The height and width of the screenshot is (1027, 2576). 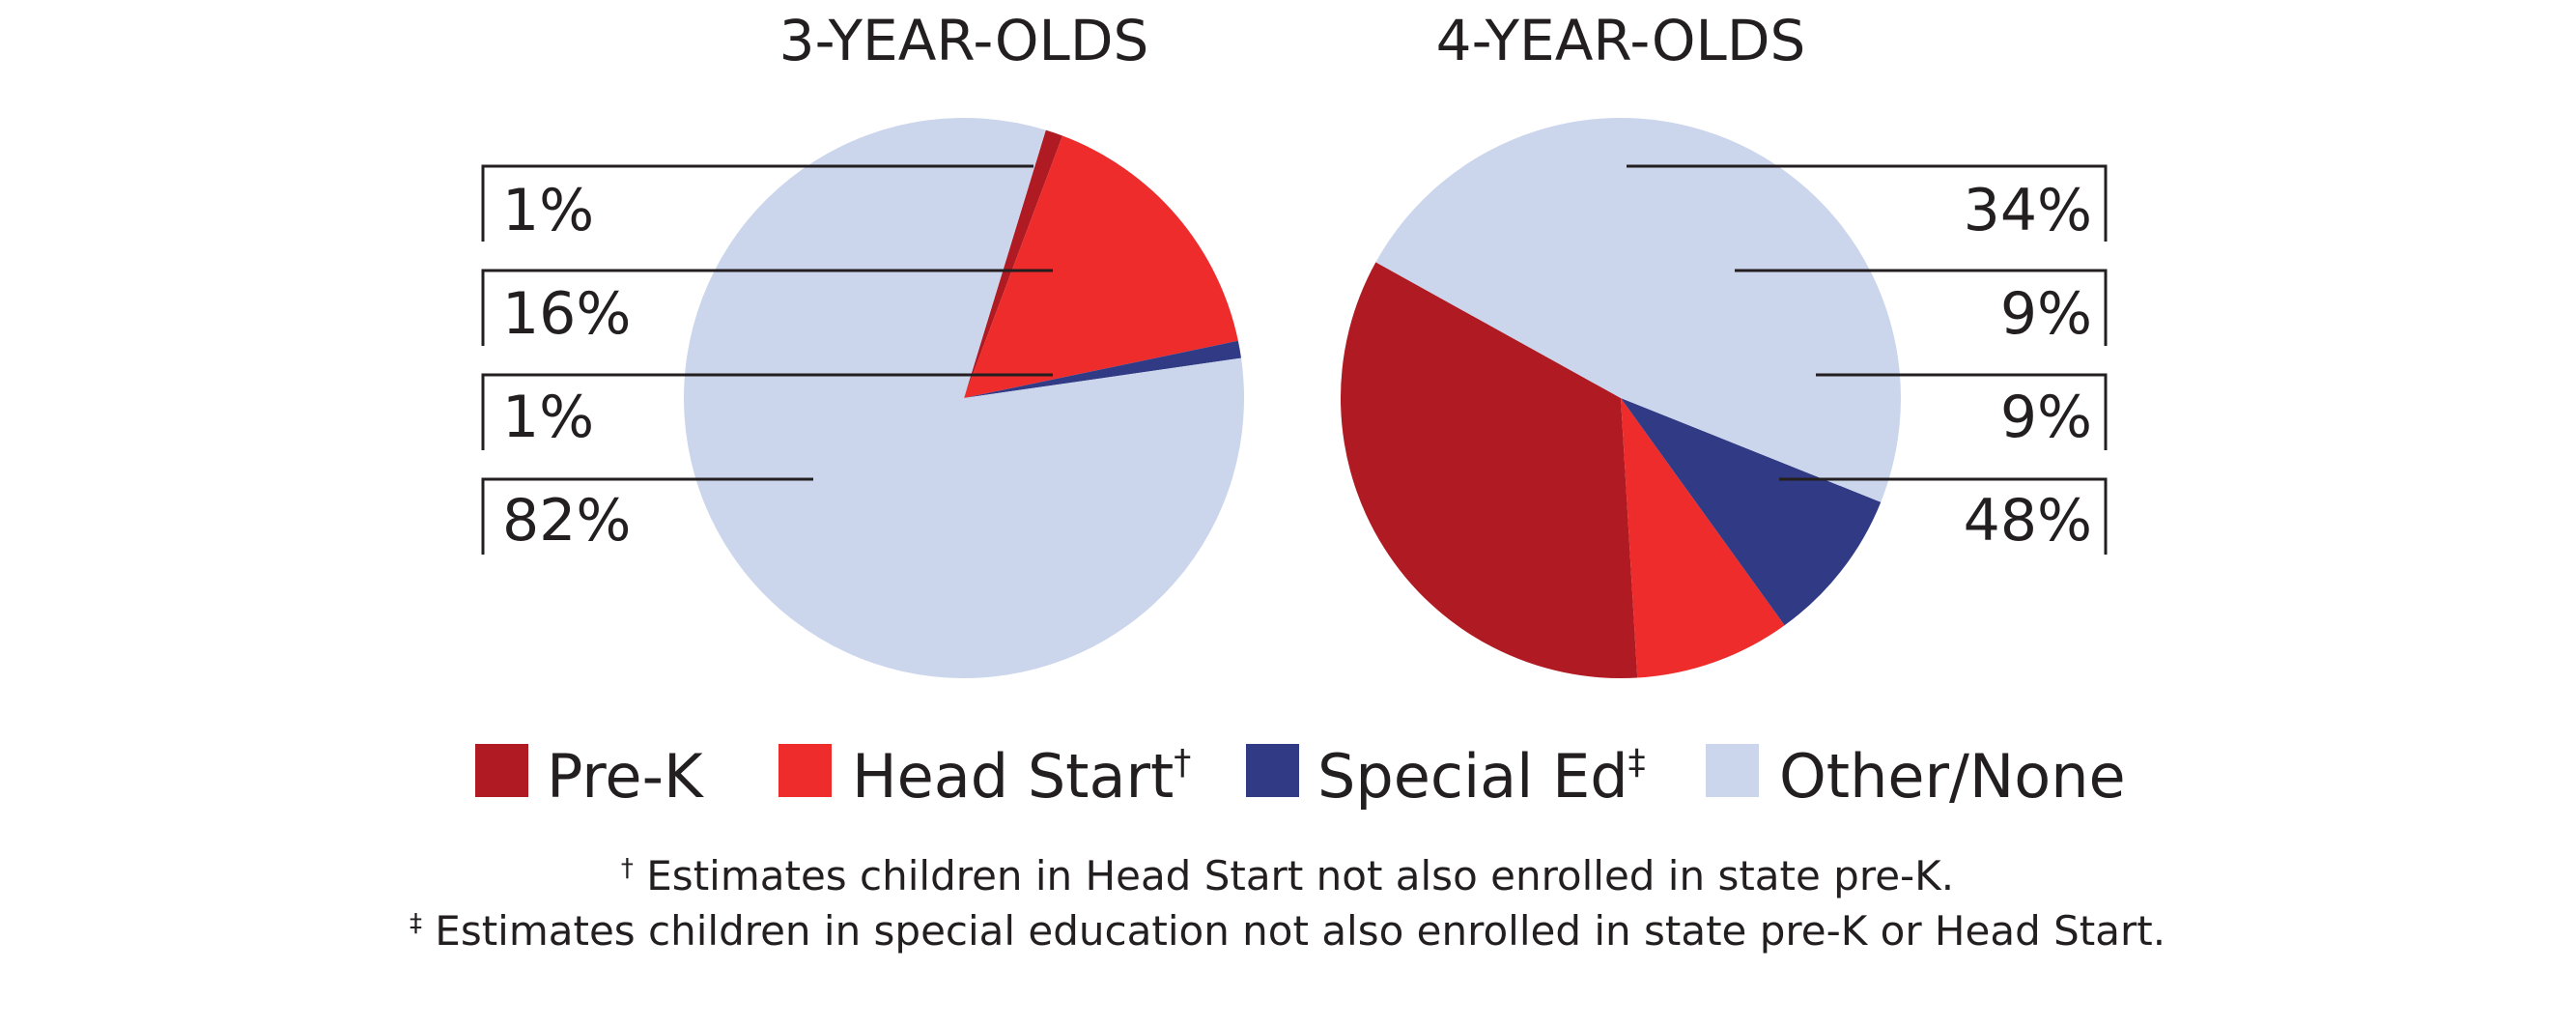 I want to click on legend-label-prek: Pre-K, so click(x=625, y=776).